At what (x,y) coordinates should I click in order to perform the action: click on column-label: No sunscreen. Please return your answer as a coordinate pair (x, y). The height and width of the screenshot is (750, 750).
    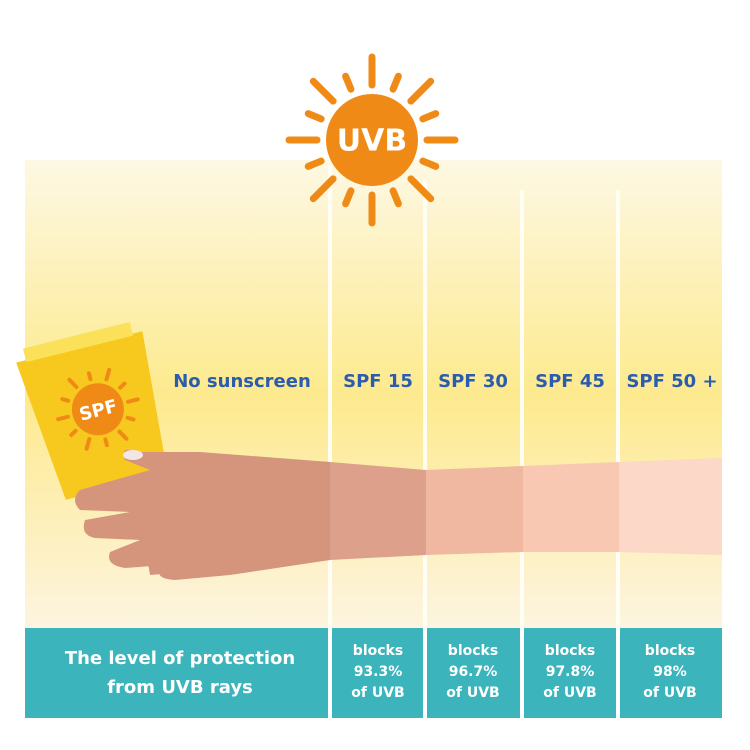
    Looking at the image, I should click on (242, 381).